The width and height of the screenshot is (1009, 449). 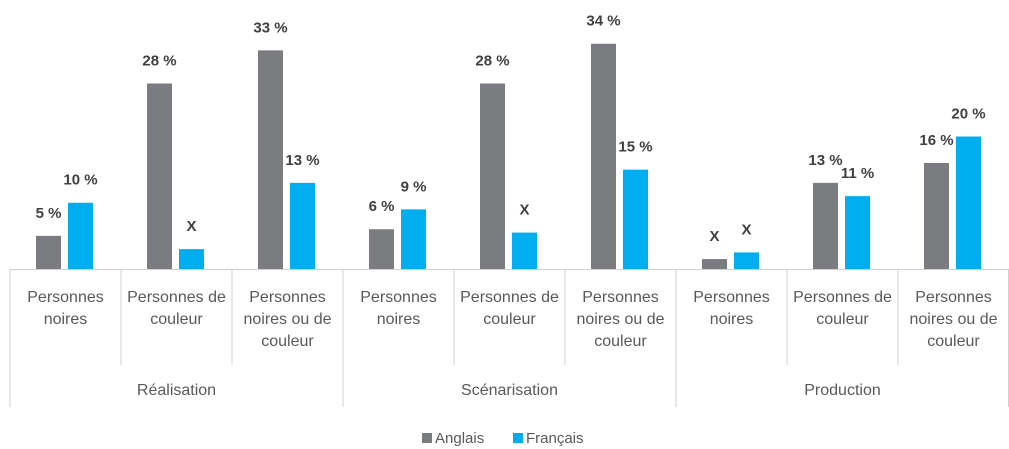 I want to click on data-label: 34 %, so click(x=603, y=21).